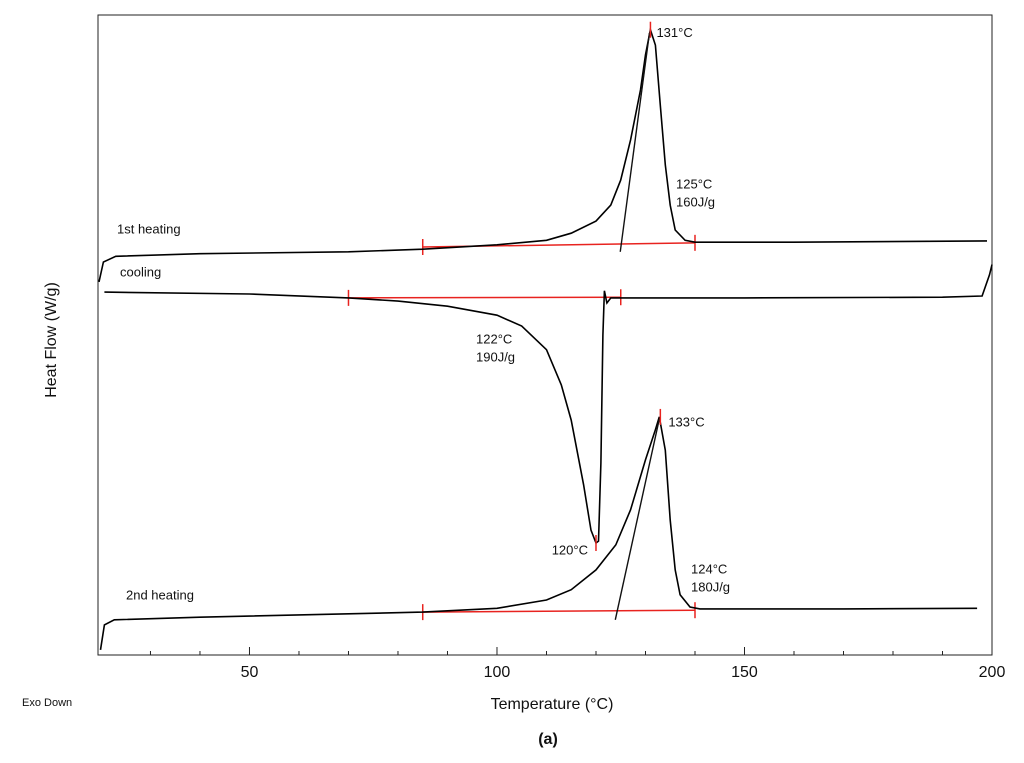 The width and height of the screenshot is (1024, 763). I want to click on peak-label: 120°C, so click(570, 549).